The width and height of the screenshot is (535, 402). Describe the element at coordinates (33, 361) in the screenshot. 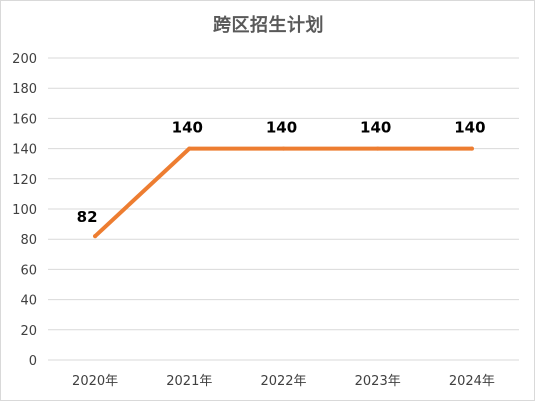

I see `y-tick-label: 0` at that location.